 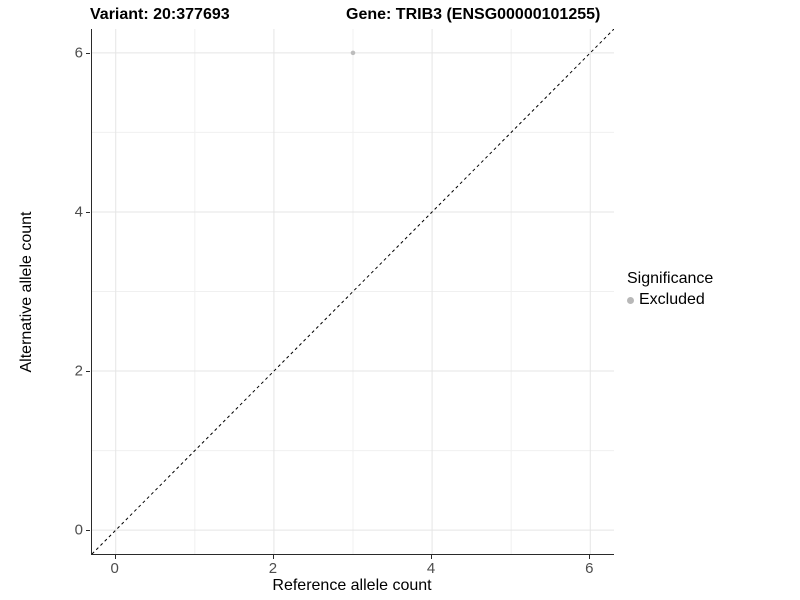 I want to click on x-tick-label: 6, so click(x=589, y=568).